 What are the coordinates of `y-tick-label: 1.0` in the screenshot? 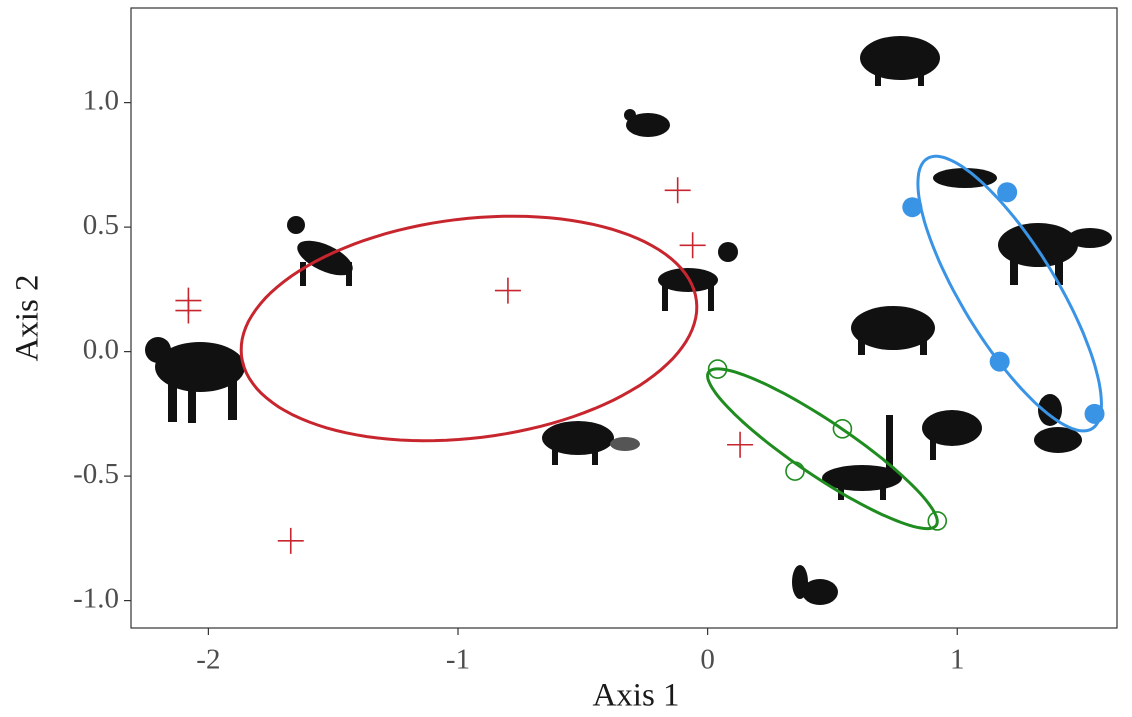 It's located at (101, 100).